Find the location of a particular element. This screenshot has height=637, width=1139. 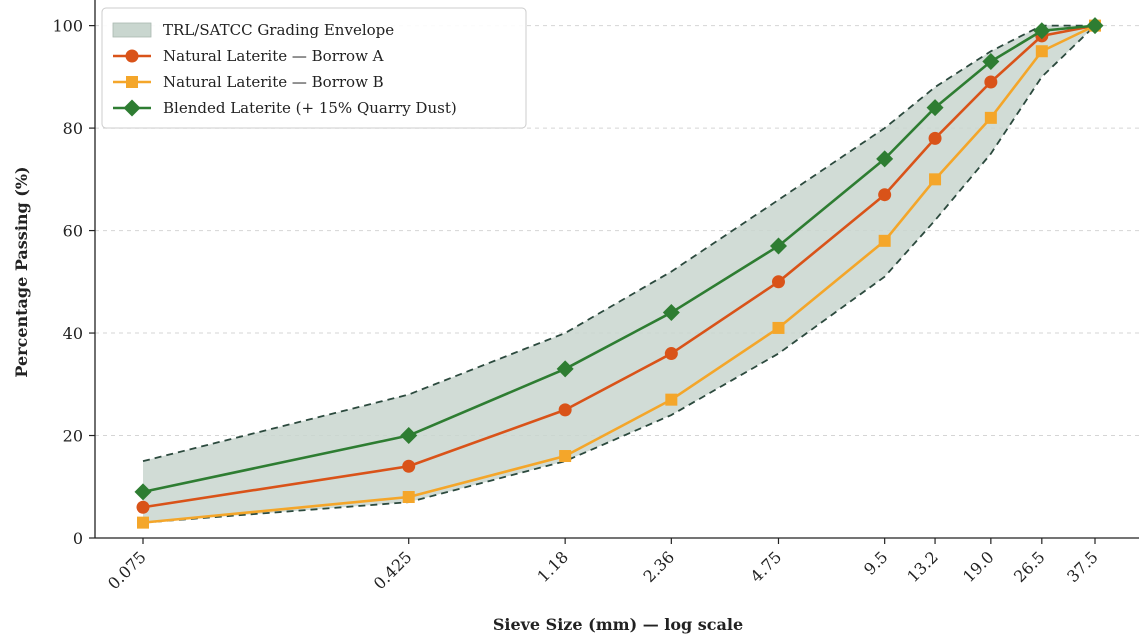

legend-frame is located at coordinates (314, 68).